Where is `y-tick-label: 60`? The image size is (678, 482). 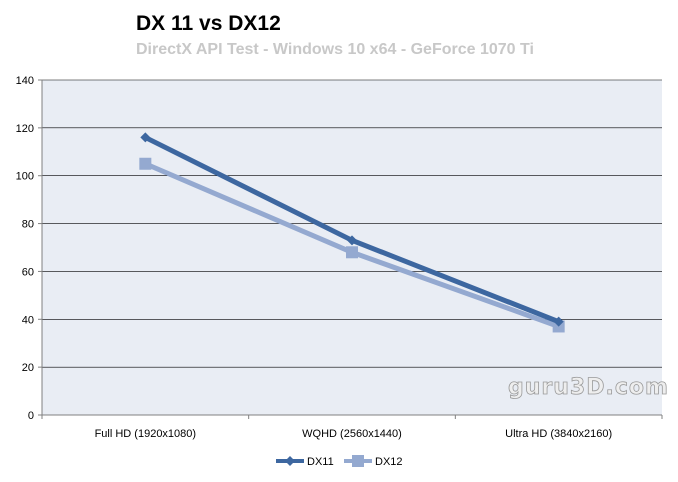
y-tick-label: 60 is located at coordinates (28, 272).